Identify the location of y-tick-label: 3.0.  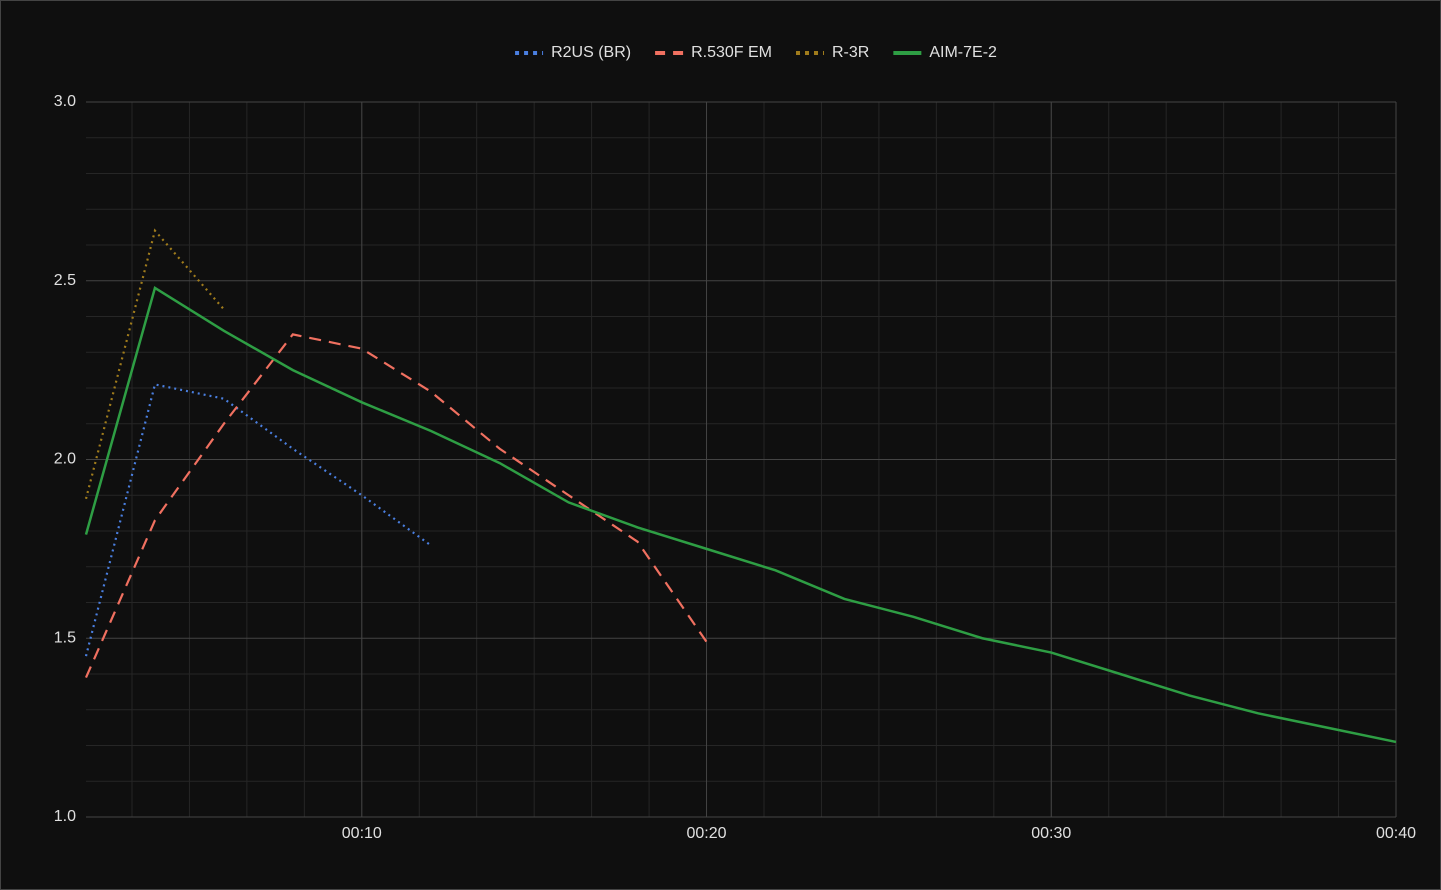
(65, 101).